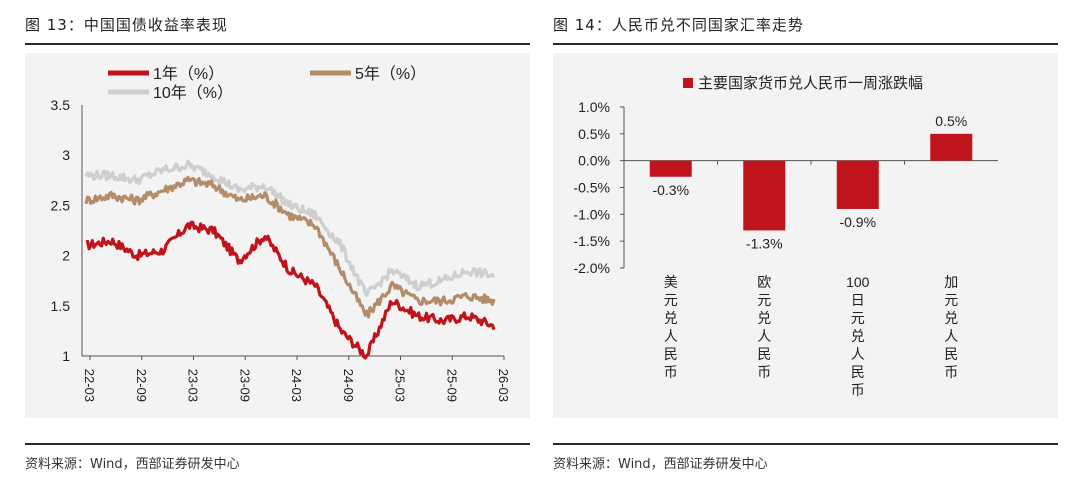 The image size is (1080, 491). What do you see at coordinates (671, 327) in the screenshot?
I see `category-label: 美元兑人民币` at bounding box center [671, 327].